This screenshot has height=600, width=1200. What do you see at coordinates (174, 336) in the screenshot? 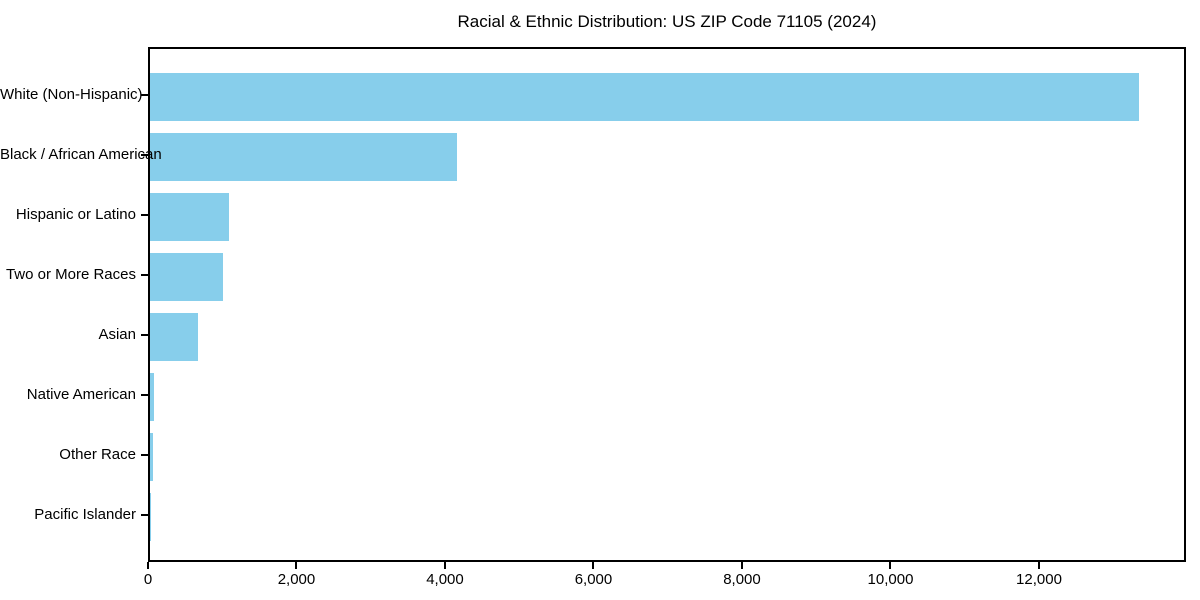
I see `bar-asian` at bounding box center [174, 336].